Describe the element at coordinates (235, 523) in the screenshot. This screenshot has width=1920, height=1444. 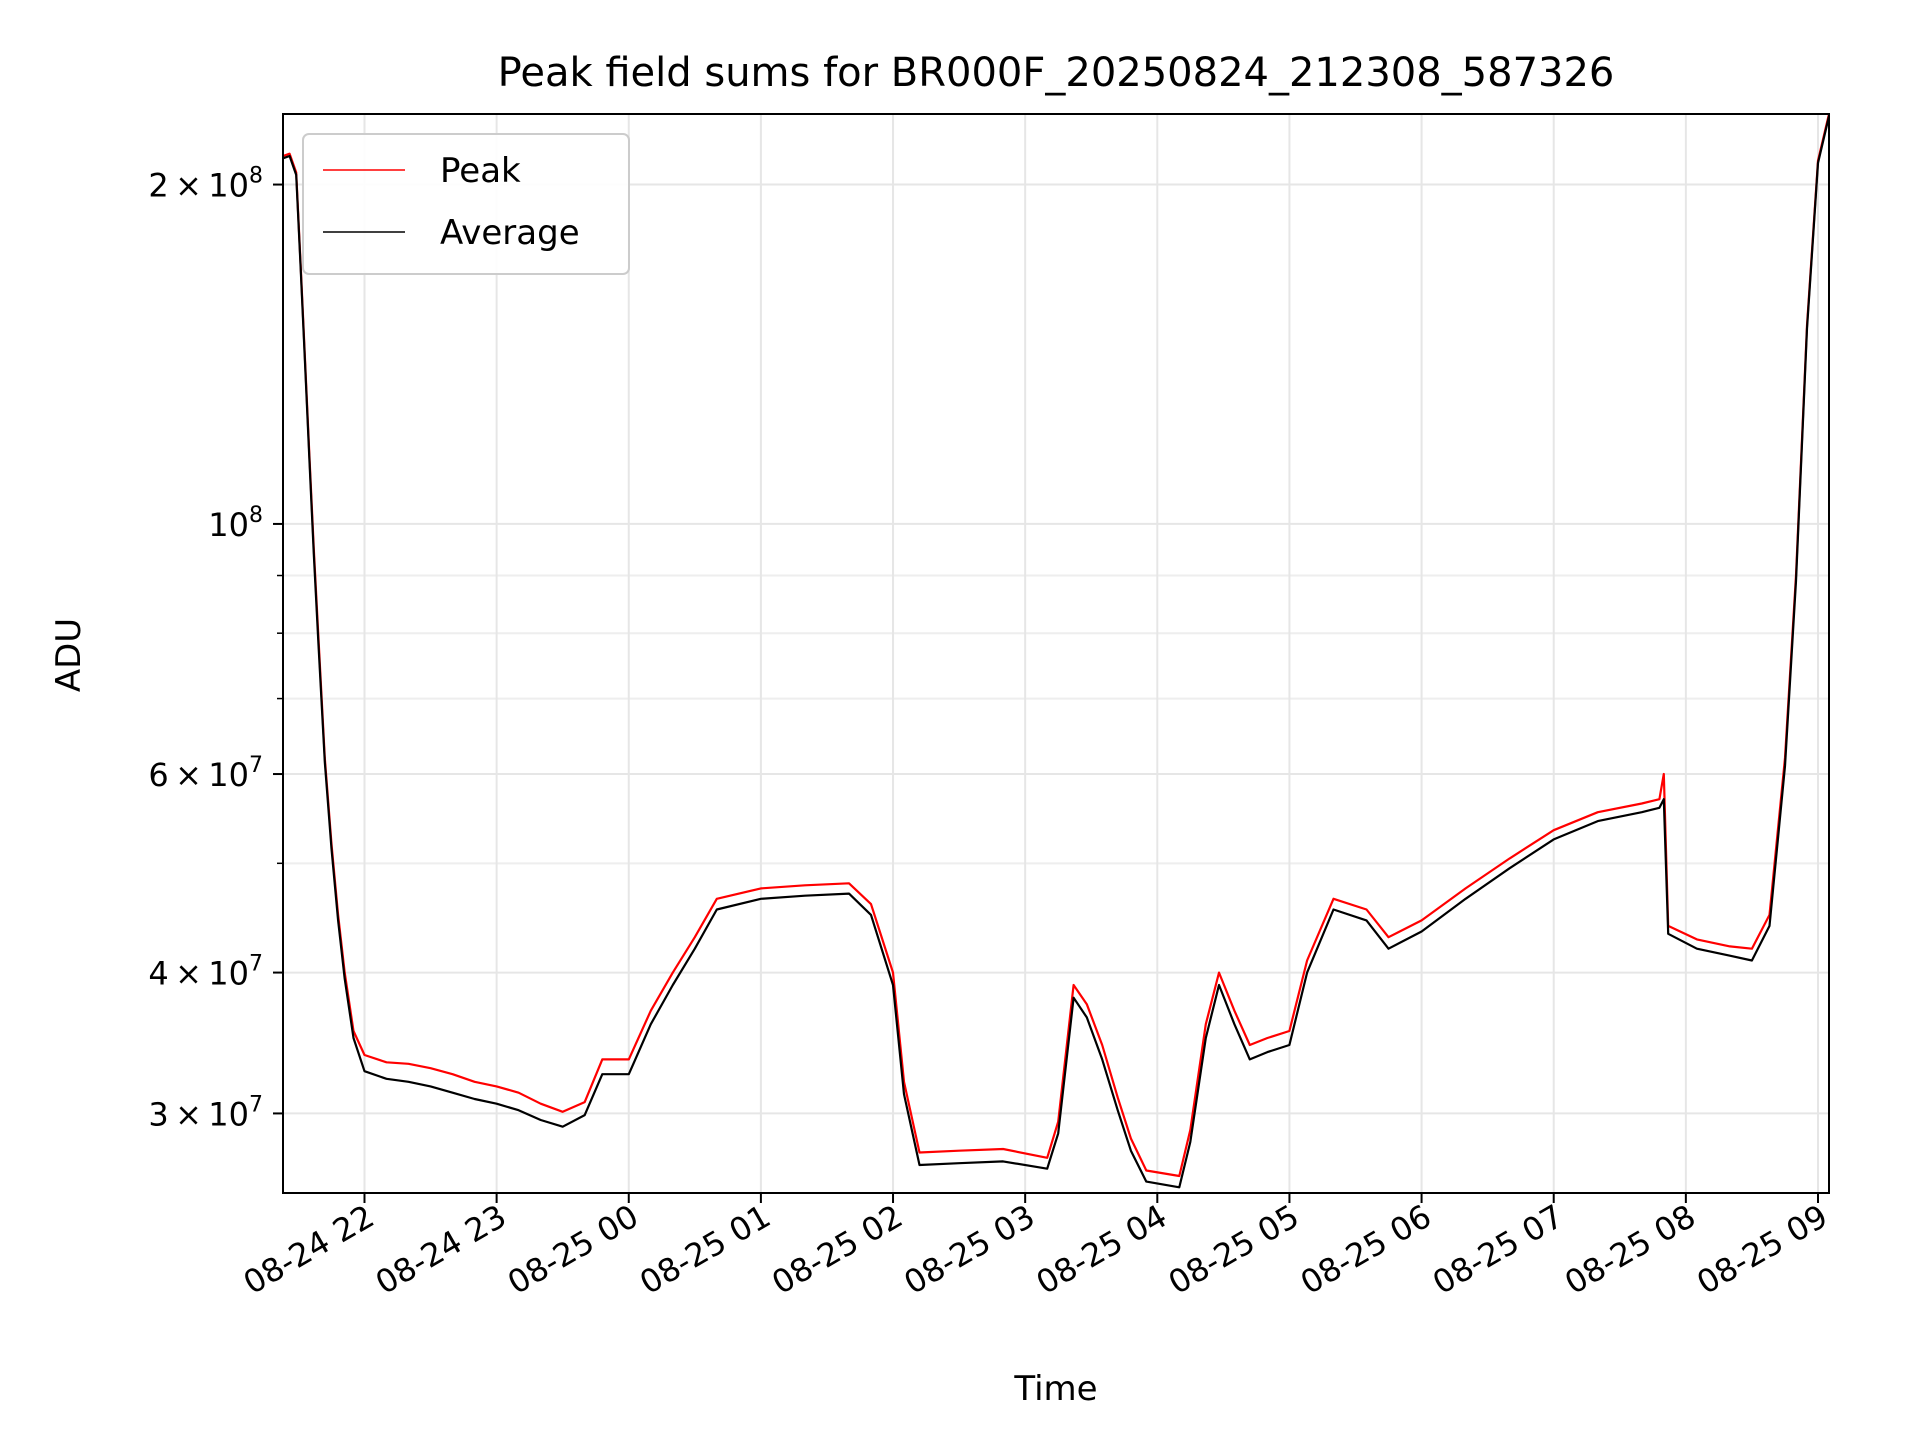
I see `y-tick-label: 108` at that location.